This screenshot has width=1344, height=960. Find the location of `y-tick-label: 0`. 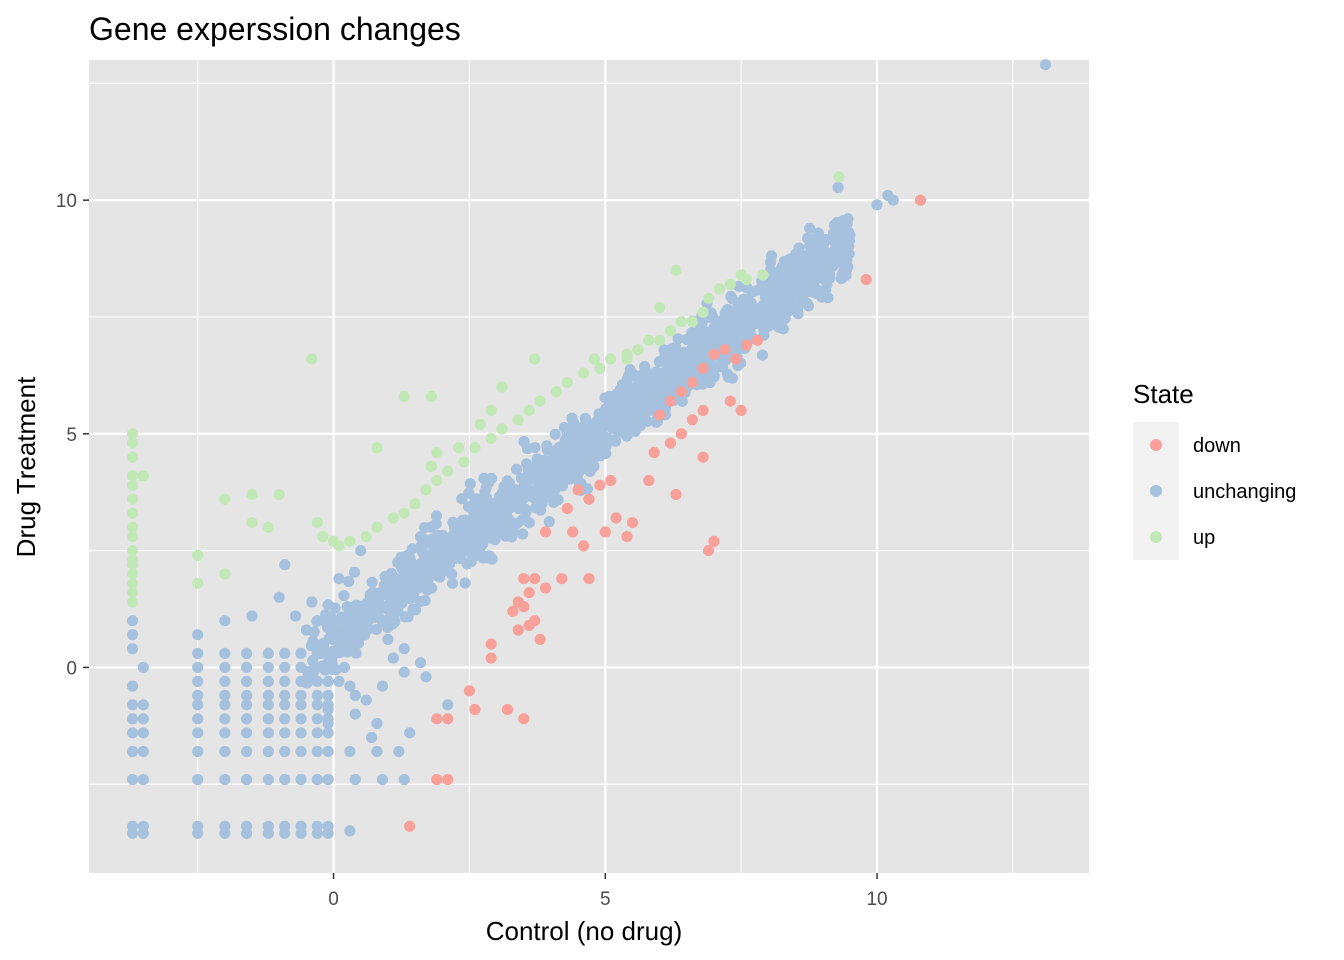

y-tick-label: 0 is located at coordinates (71, 668).